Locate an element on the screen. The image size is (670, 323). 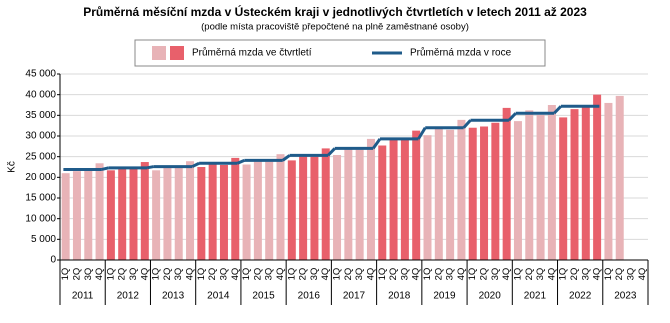
year-label: 2019 is located at coordinates (444, 296).